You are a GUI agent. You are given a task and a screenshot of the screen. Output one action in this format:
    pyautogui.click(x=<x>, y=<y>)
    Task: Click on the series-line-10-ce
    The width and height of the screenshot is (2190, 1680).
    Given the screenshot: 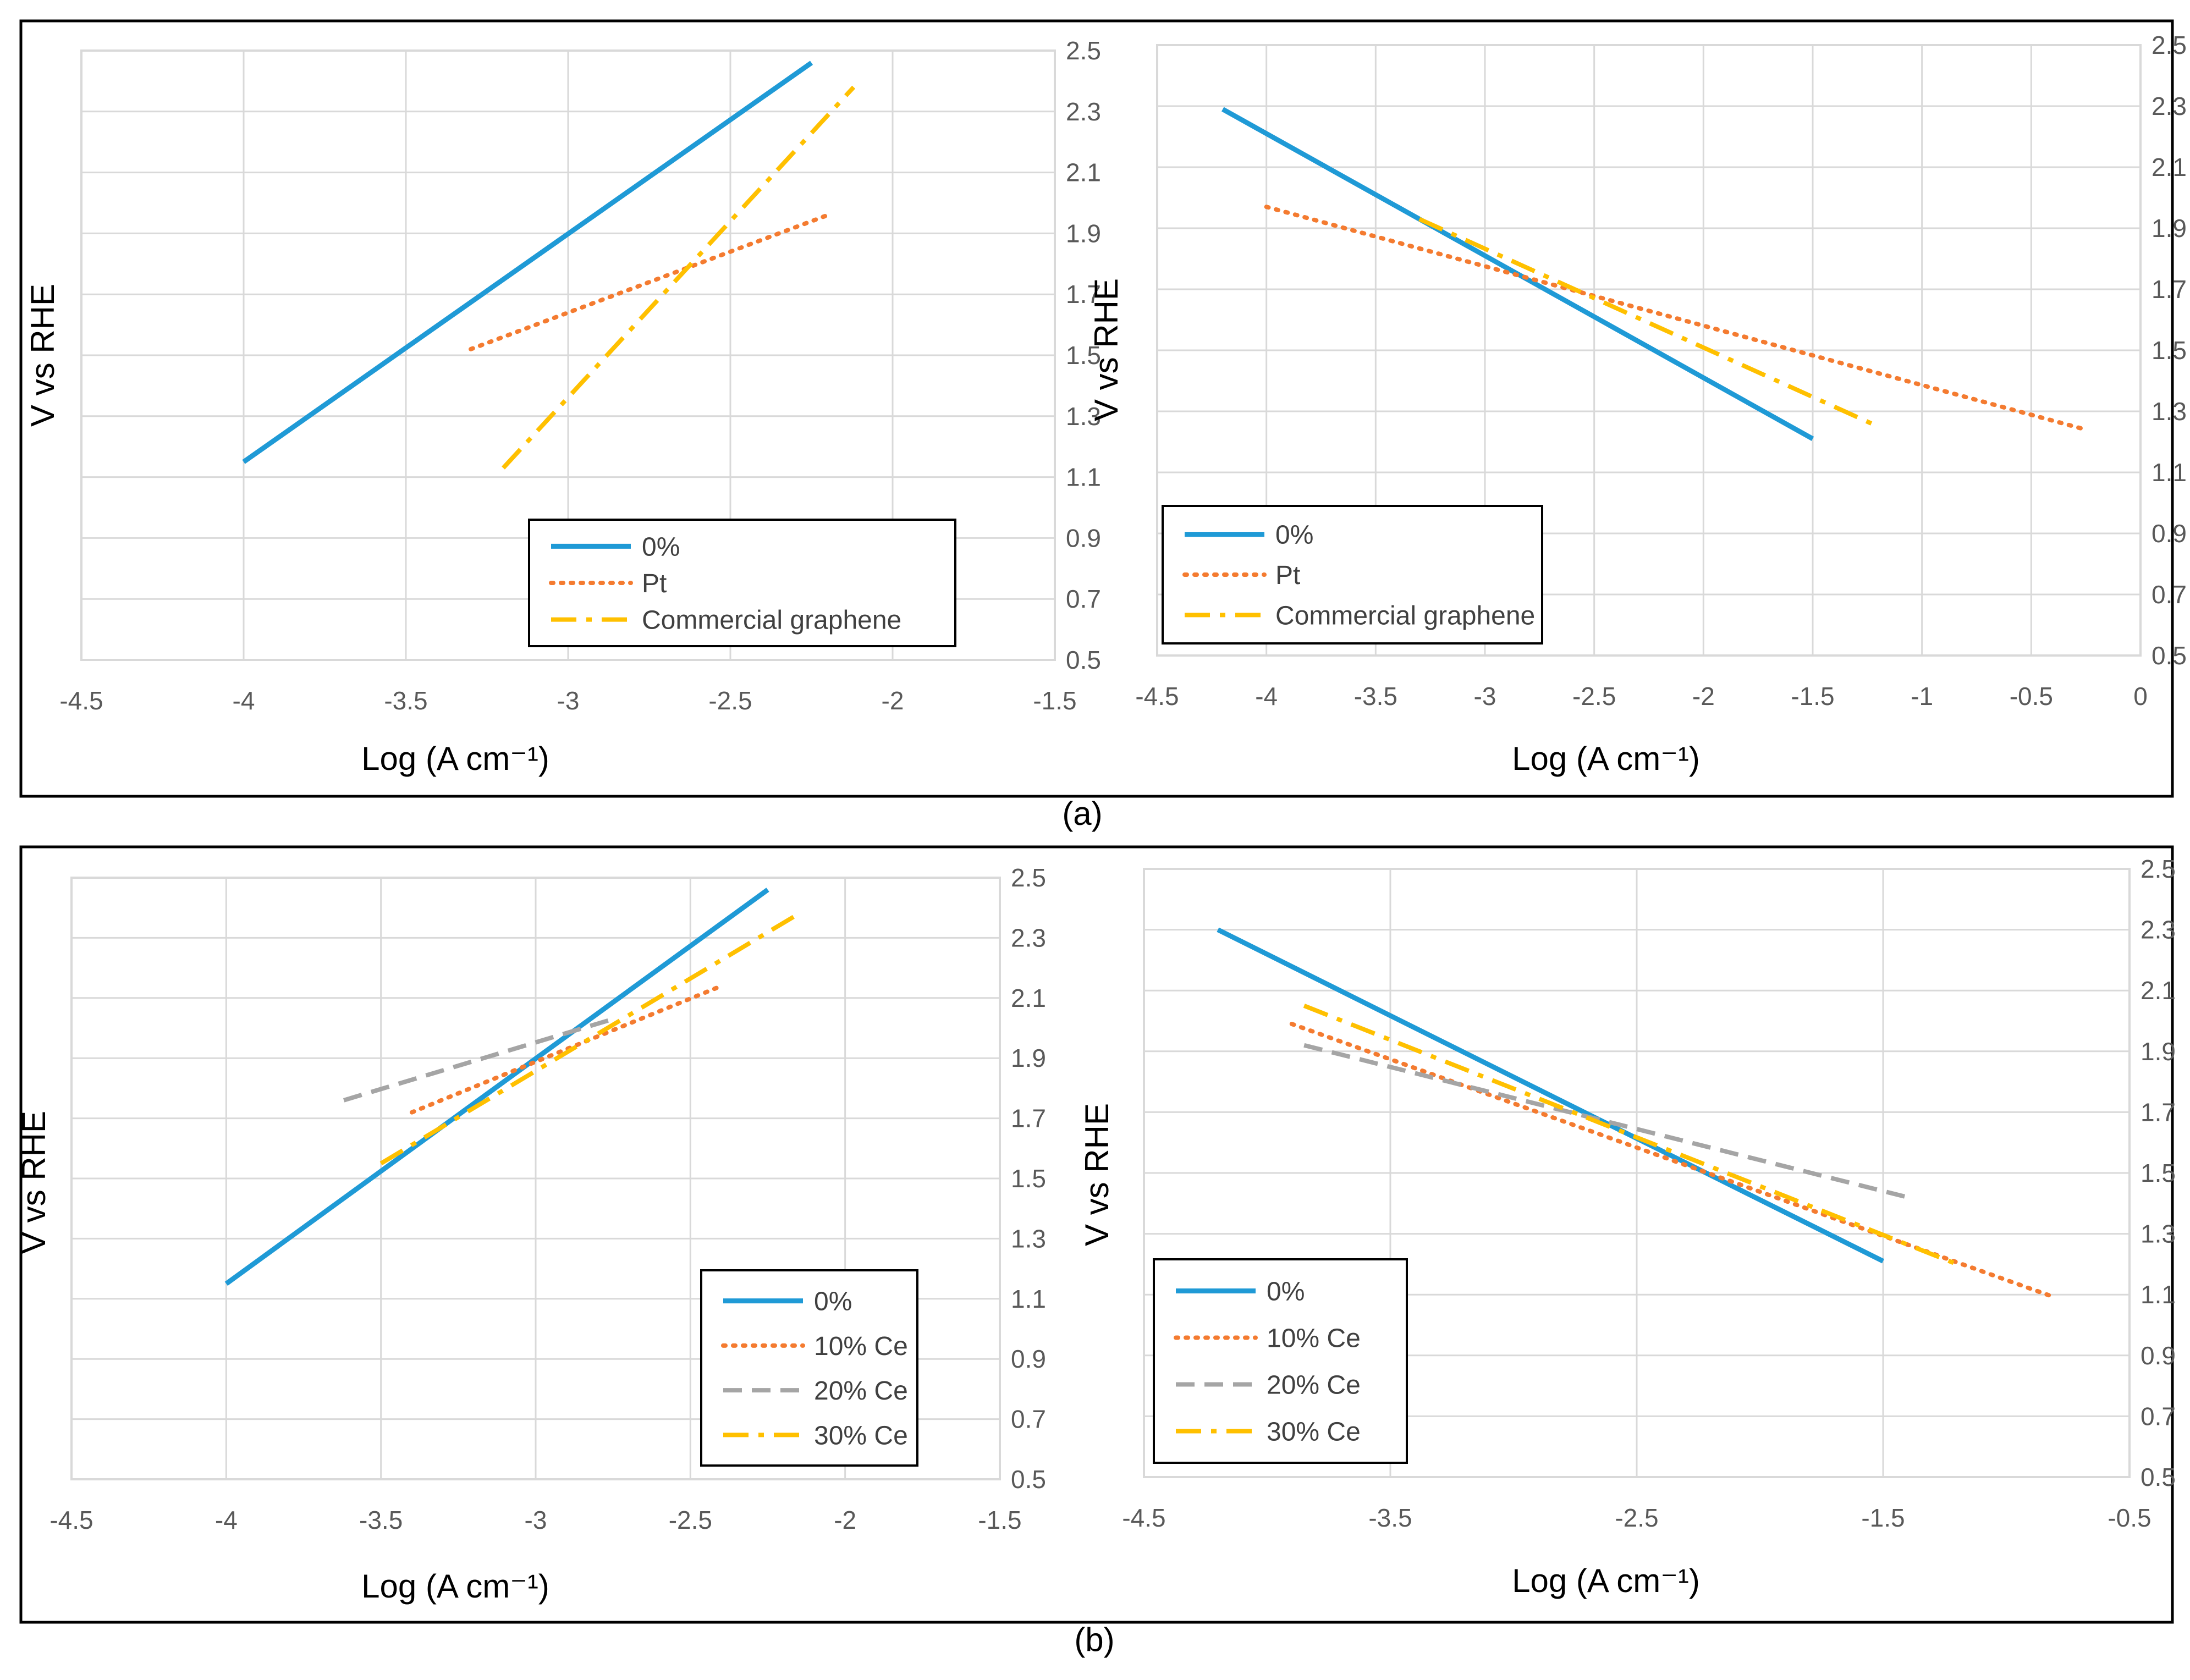 What is the action you would take?
    pyautogui.click(x=1673, y=1161)
    